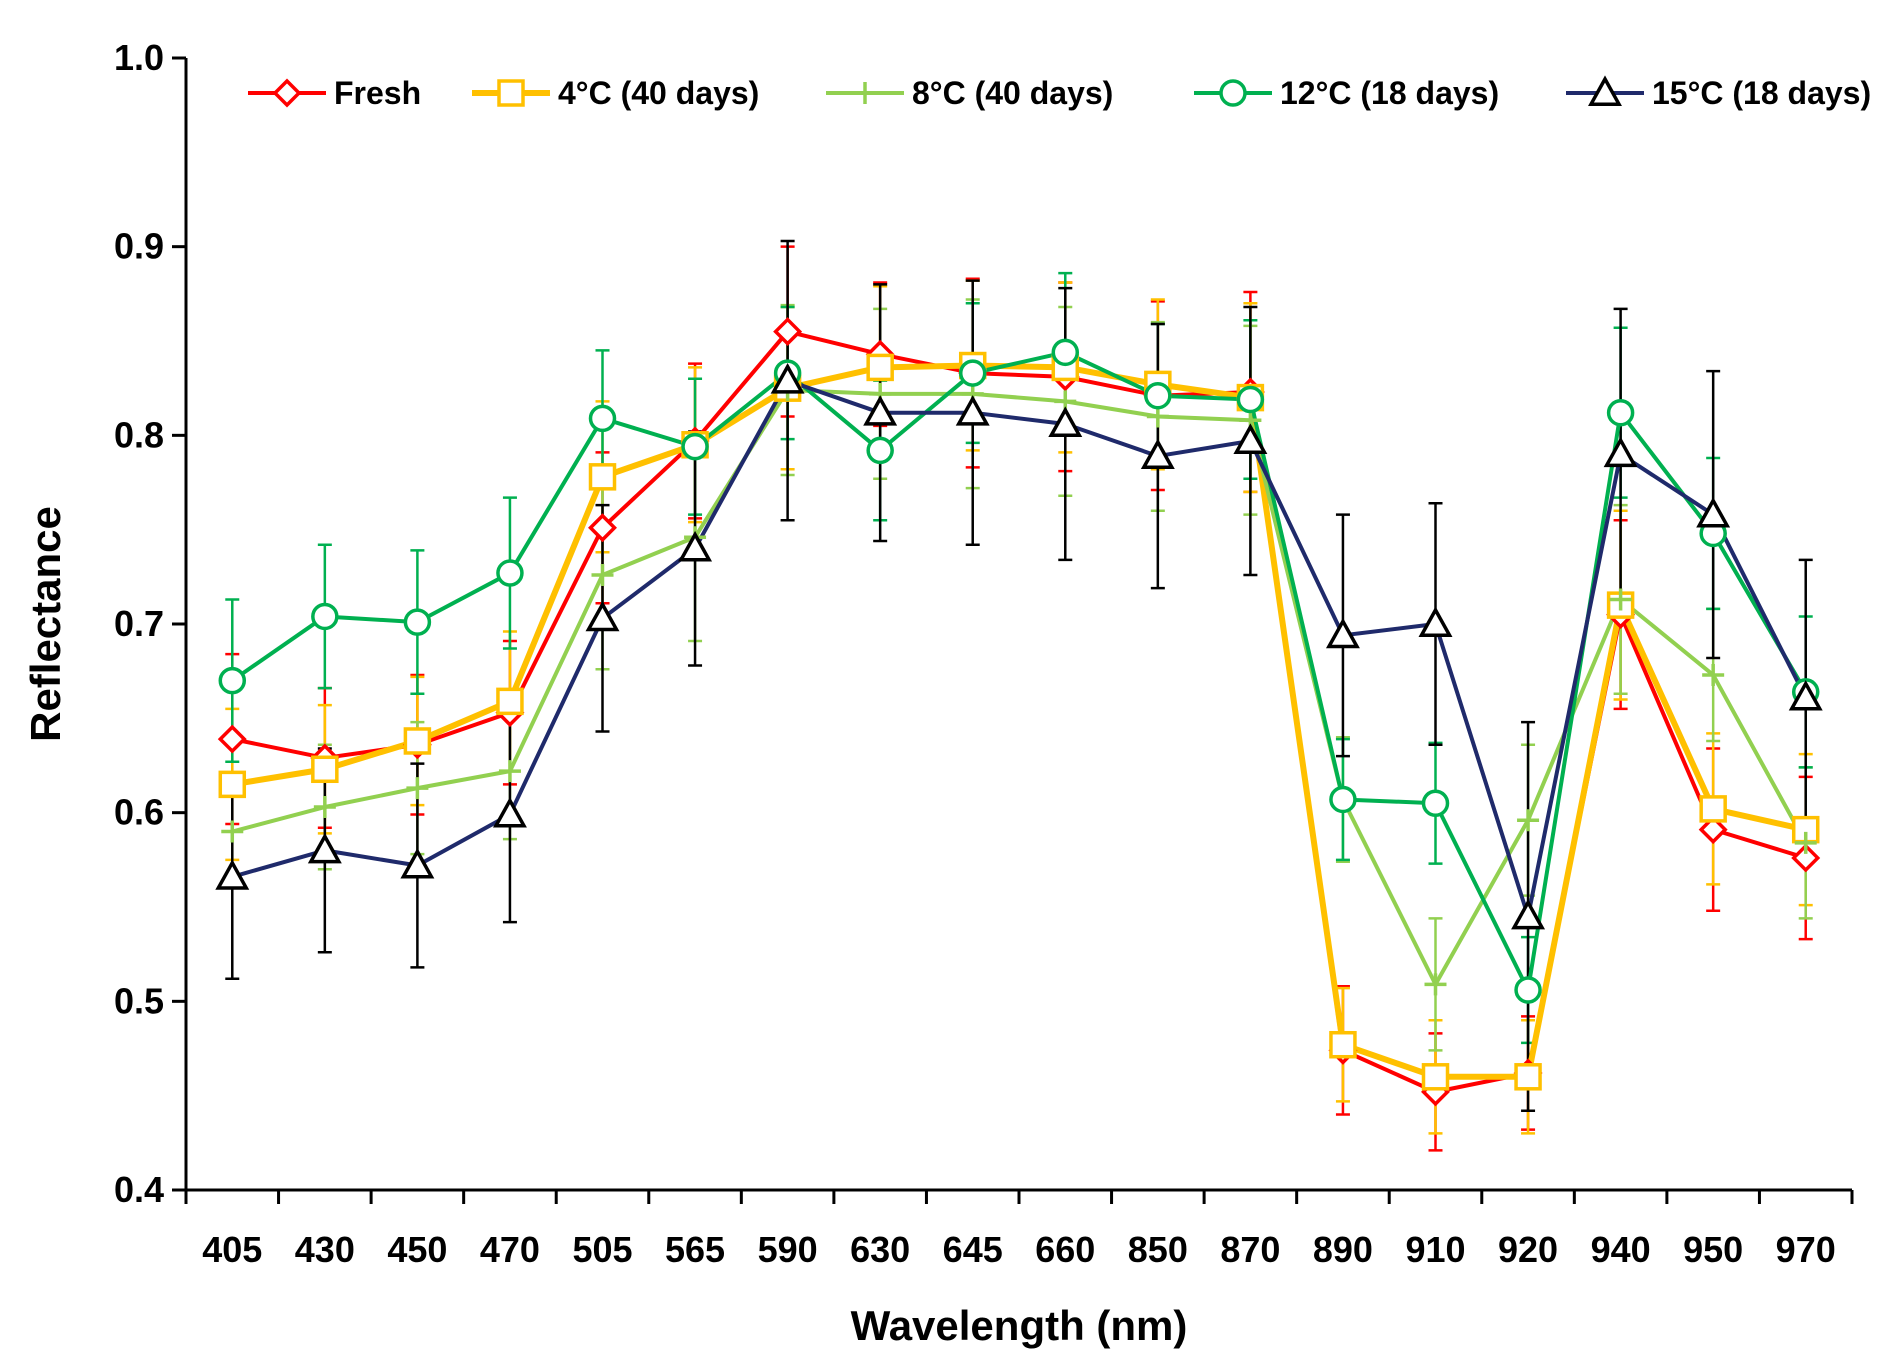 The width and height of the screenshot is (1892, 1370). What do you see at coordinates (1528, 1249) in the screenshot?
I see `x-tick-label: 920` at bounding box center [1528, 1249].